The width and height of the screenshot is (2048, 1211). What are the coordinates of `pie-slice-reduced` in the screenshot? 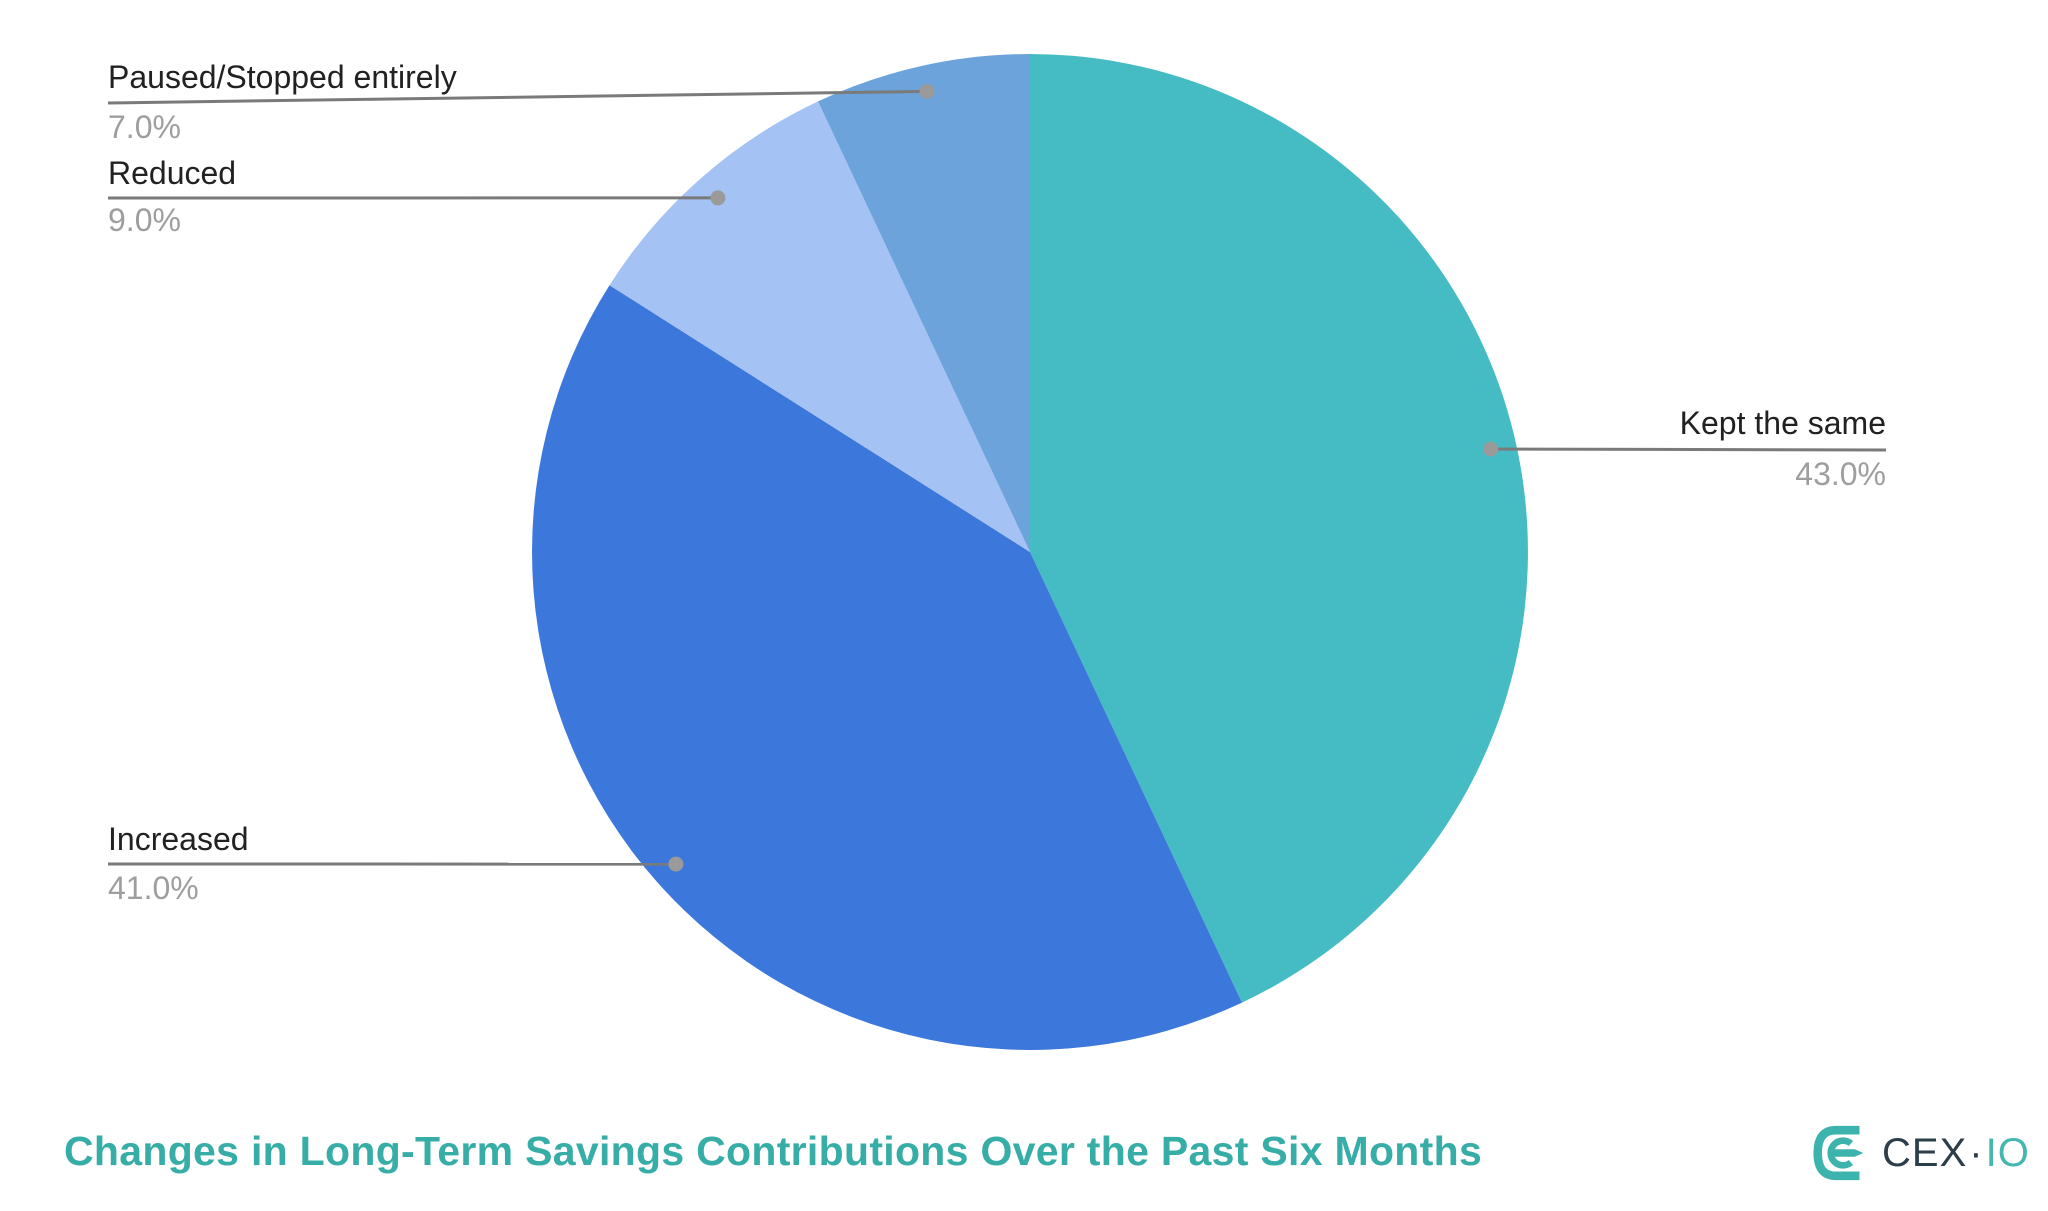 It's located at (819, 327).